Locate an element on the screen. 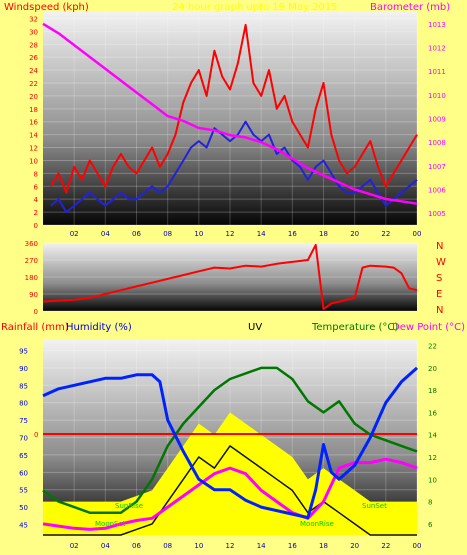 Image resolution: width=467 pixels, height=555 pixels. wind-xtick-16: 16 is located at coordinates (292, 234).